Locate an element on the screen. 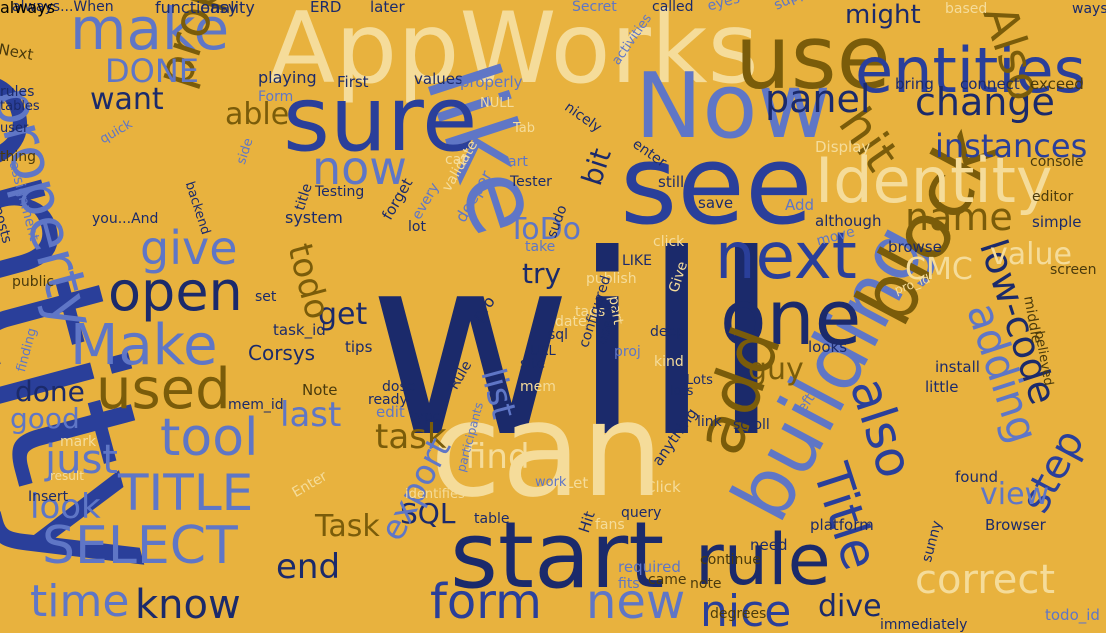  cloud-word: dose is located at coordinates (399, 387).